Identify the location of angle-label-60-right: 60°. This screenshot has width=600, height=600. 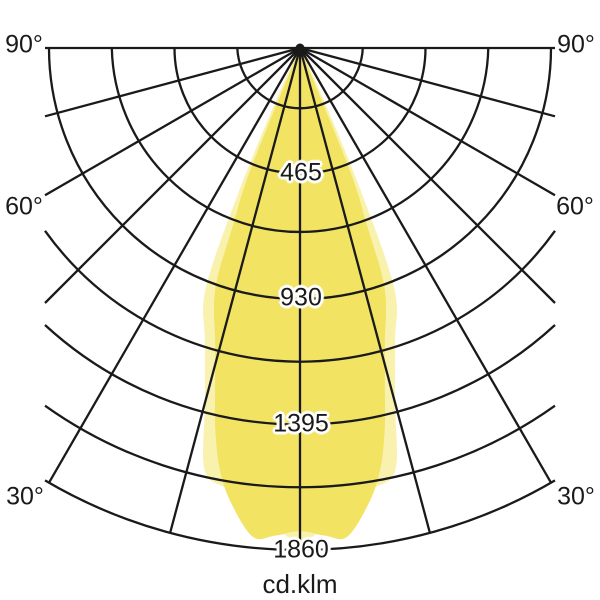
(575, 206).